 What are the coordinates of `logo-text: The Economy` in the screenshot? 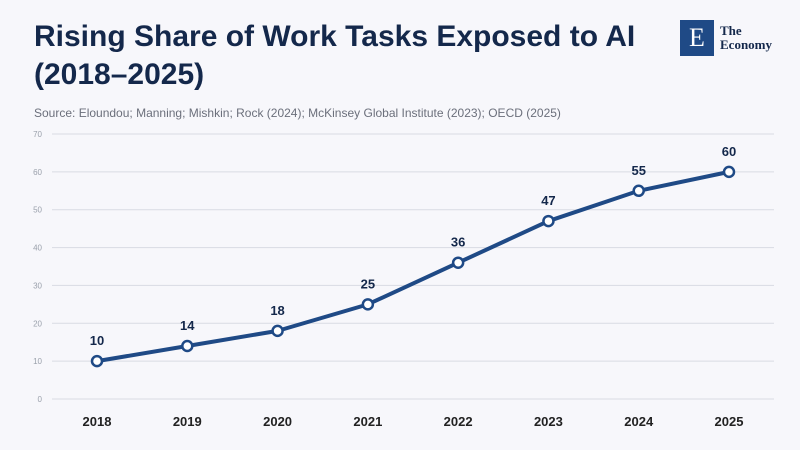 It's located at (746, 38).